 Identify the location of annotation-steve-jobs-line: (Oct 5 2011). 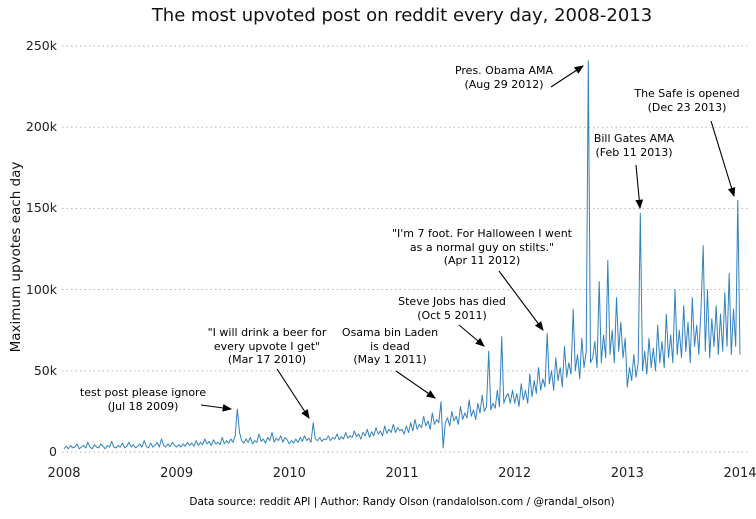
(452, 315).